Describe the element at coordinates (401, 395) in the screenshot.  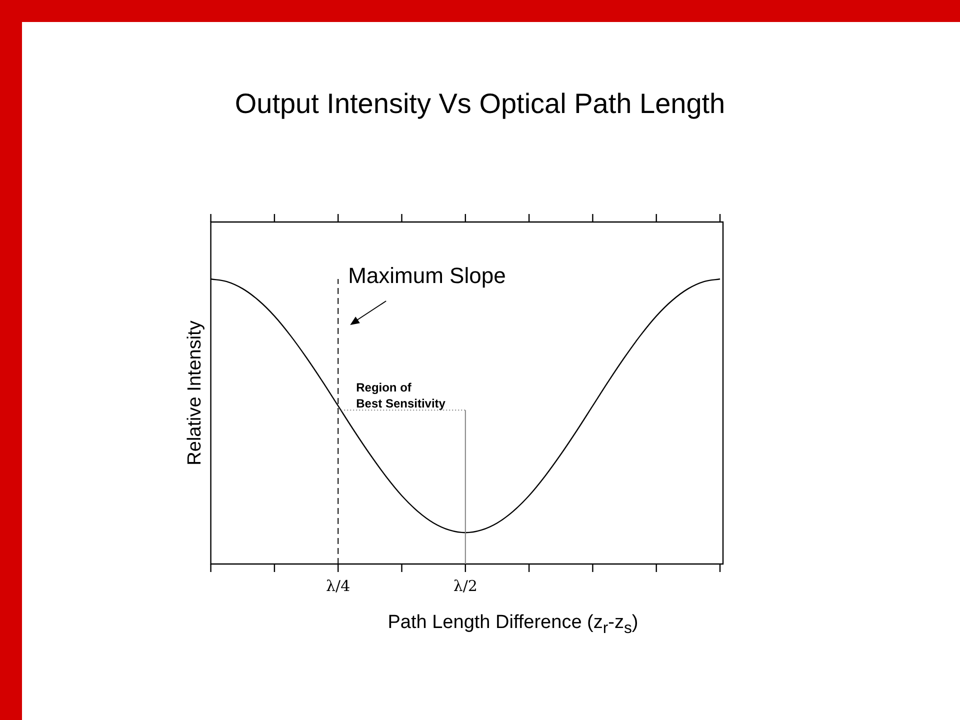
I see `ref-line-label: Region of Best Sensitivity` at that location.